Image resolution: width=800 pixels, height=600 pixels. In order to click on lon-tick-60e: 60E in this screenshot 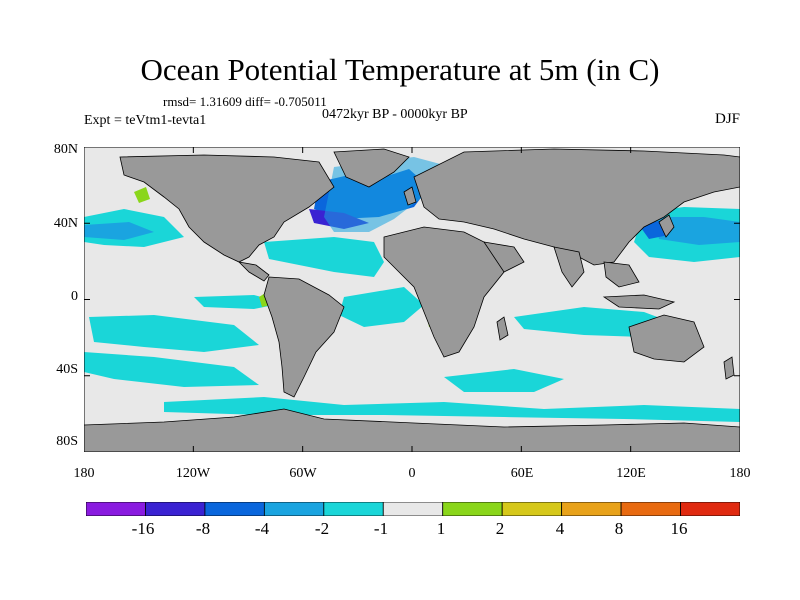, I will do `click(522, 473)`.